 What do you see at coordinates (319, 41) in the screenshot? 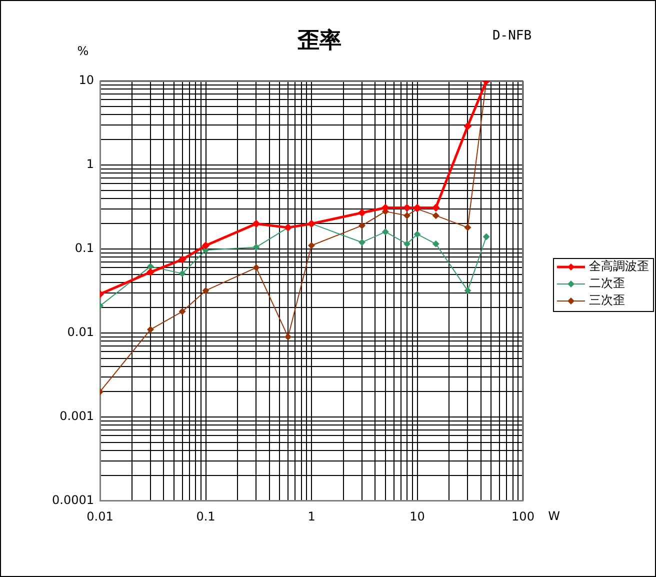
I see `chart-title: 歪率` at bounding box center [319, 41].